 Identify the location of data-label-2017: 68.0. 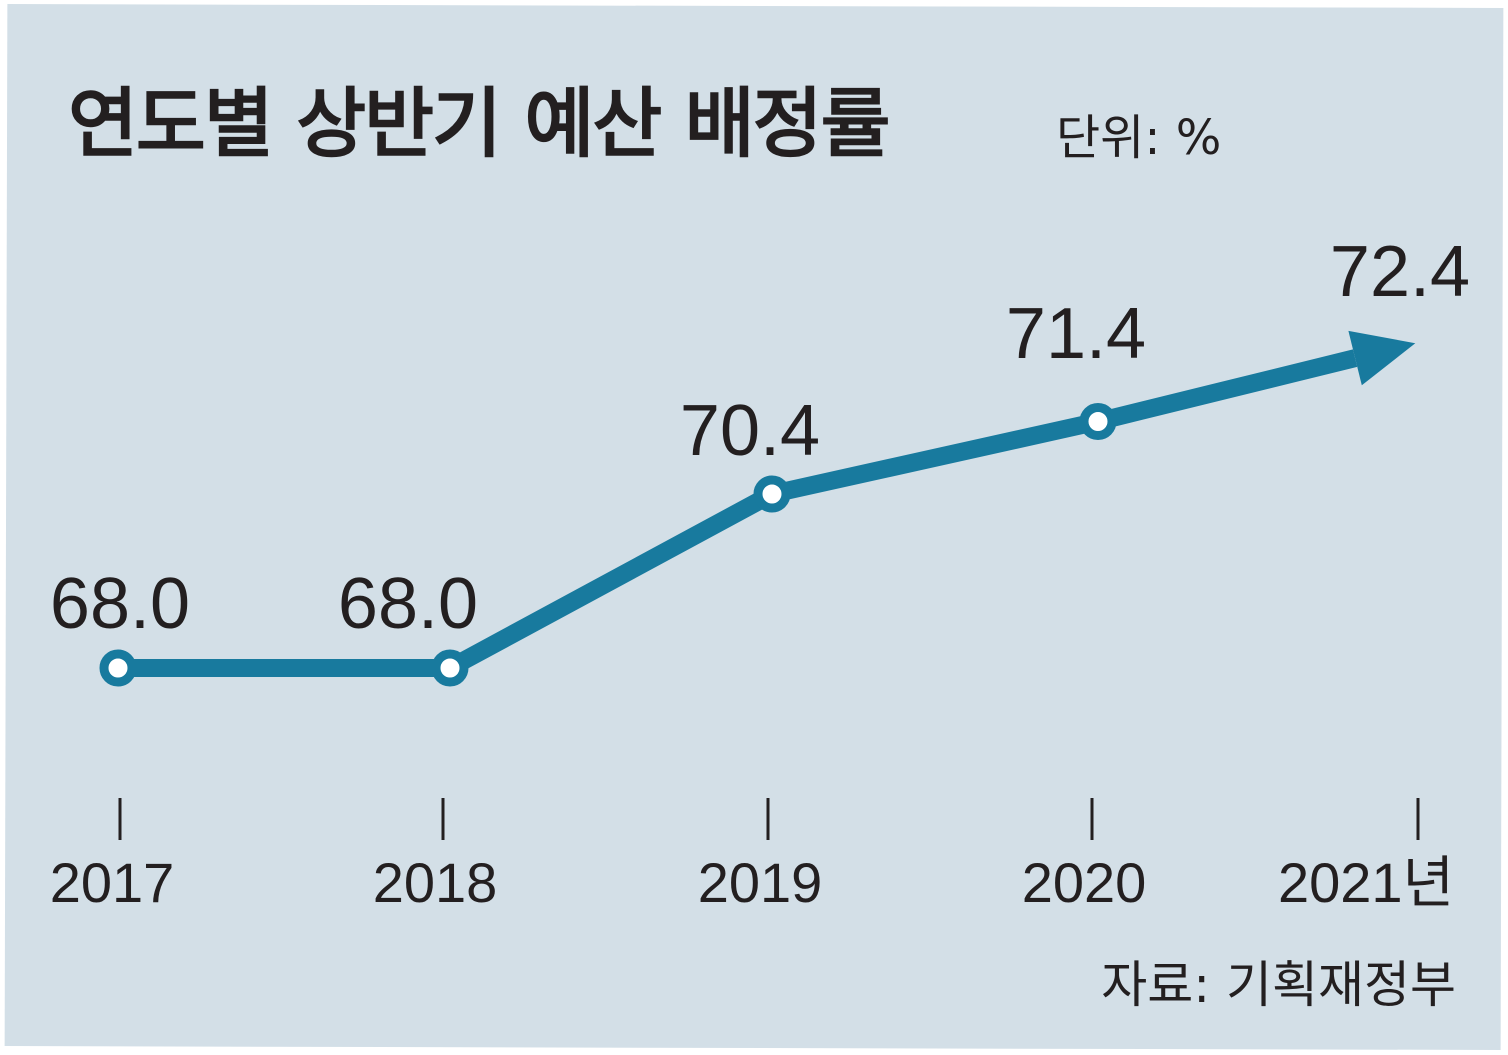
(120, 604).